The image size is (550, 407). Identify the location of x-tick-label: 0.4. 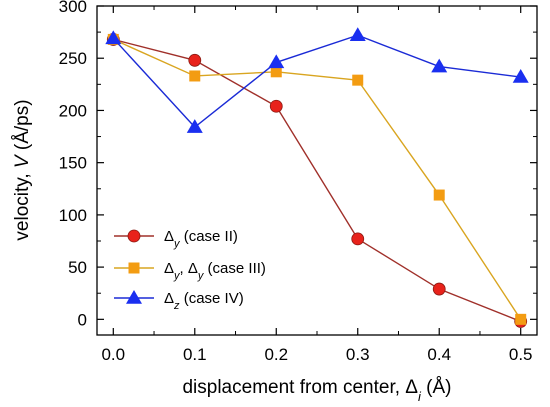
(439, 354).